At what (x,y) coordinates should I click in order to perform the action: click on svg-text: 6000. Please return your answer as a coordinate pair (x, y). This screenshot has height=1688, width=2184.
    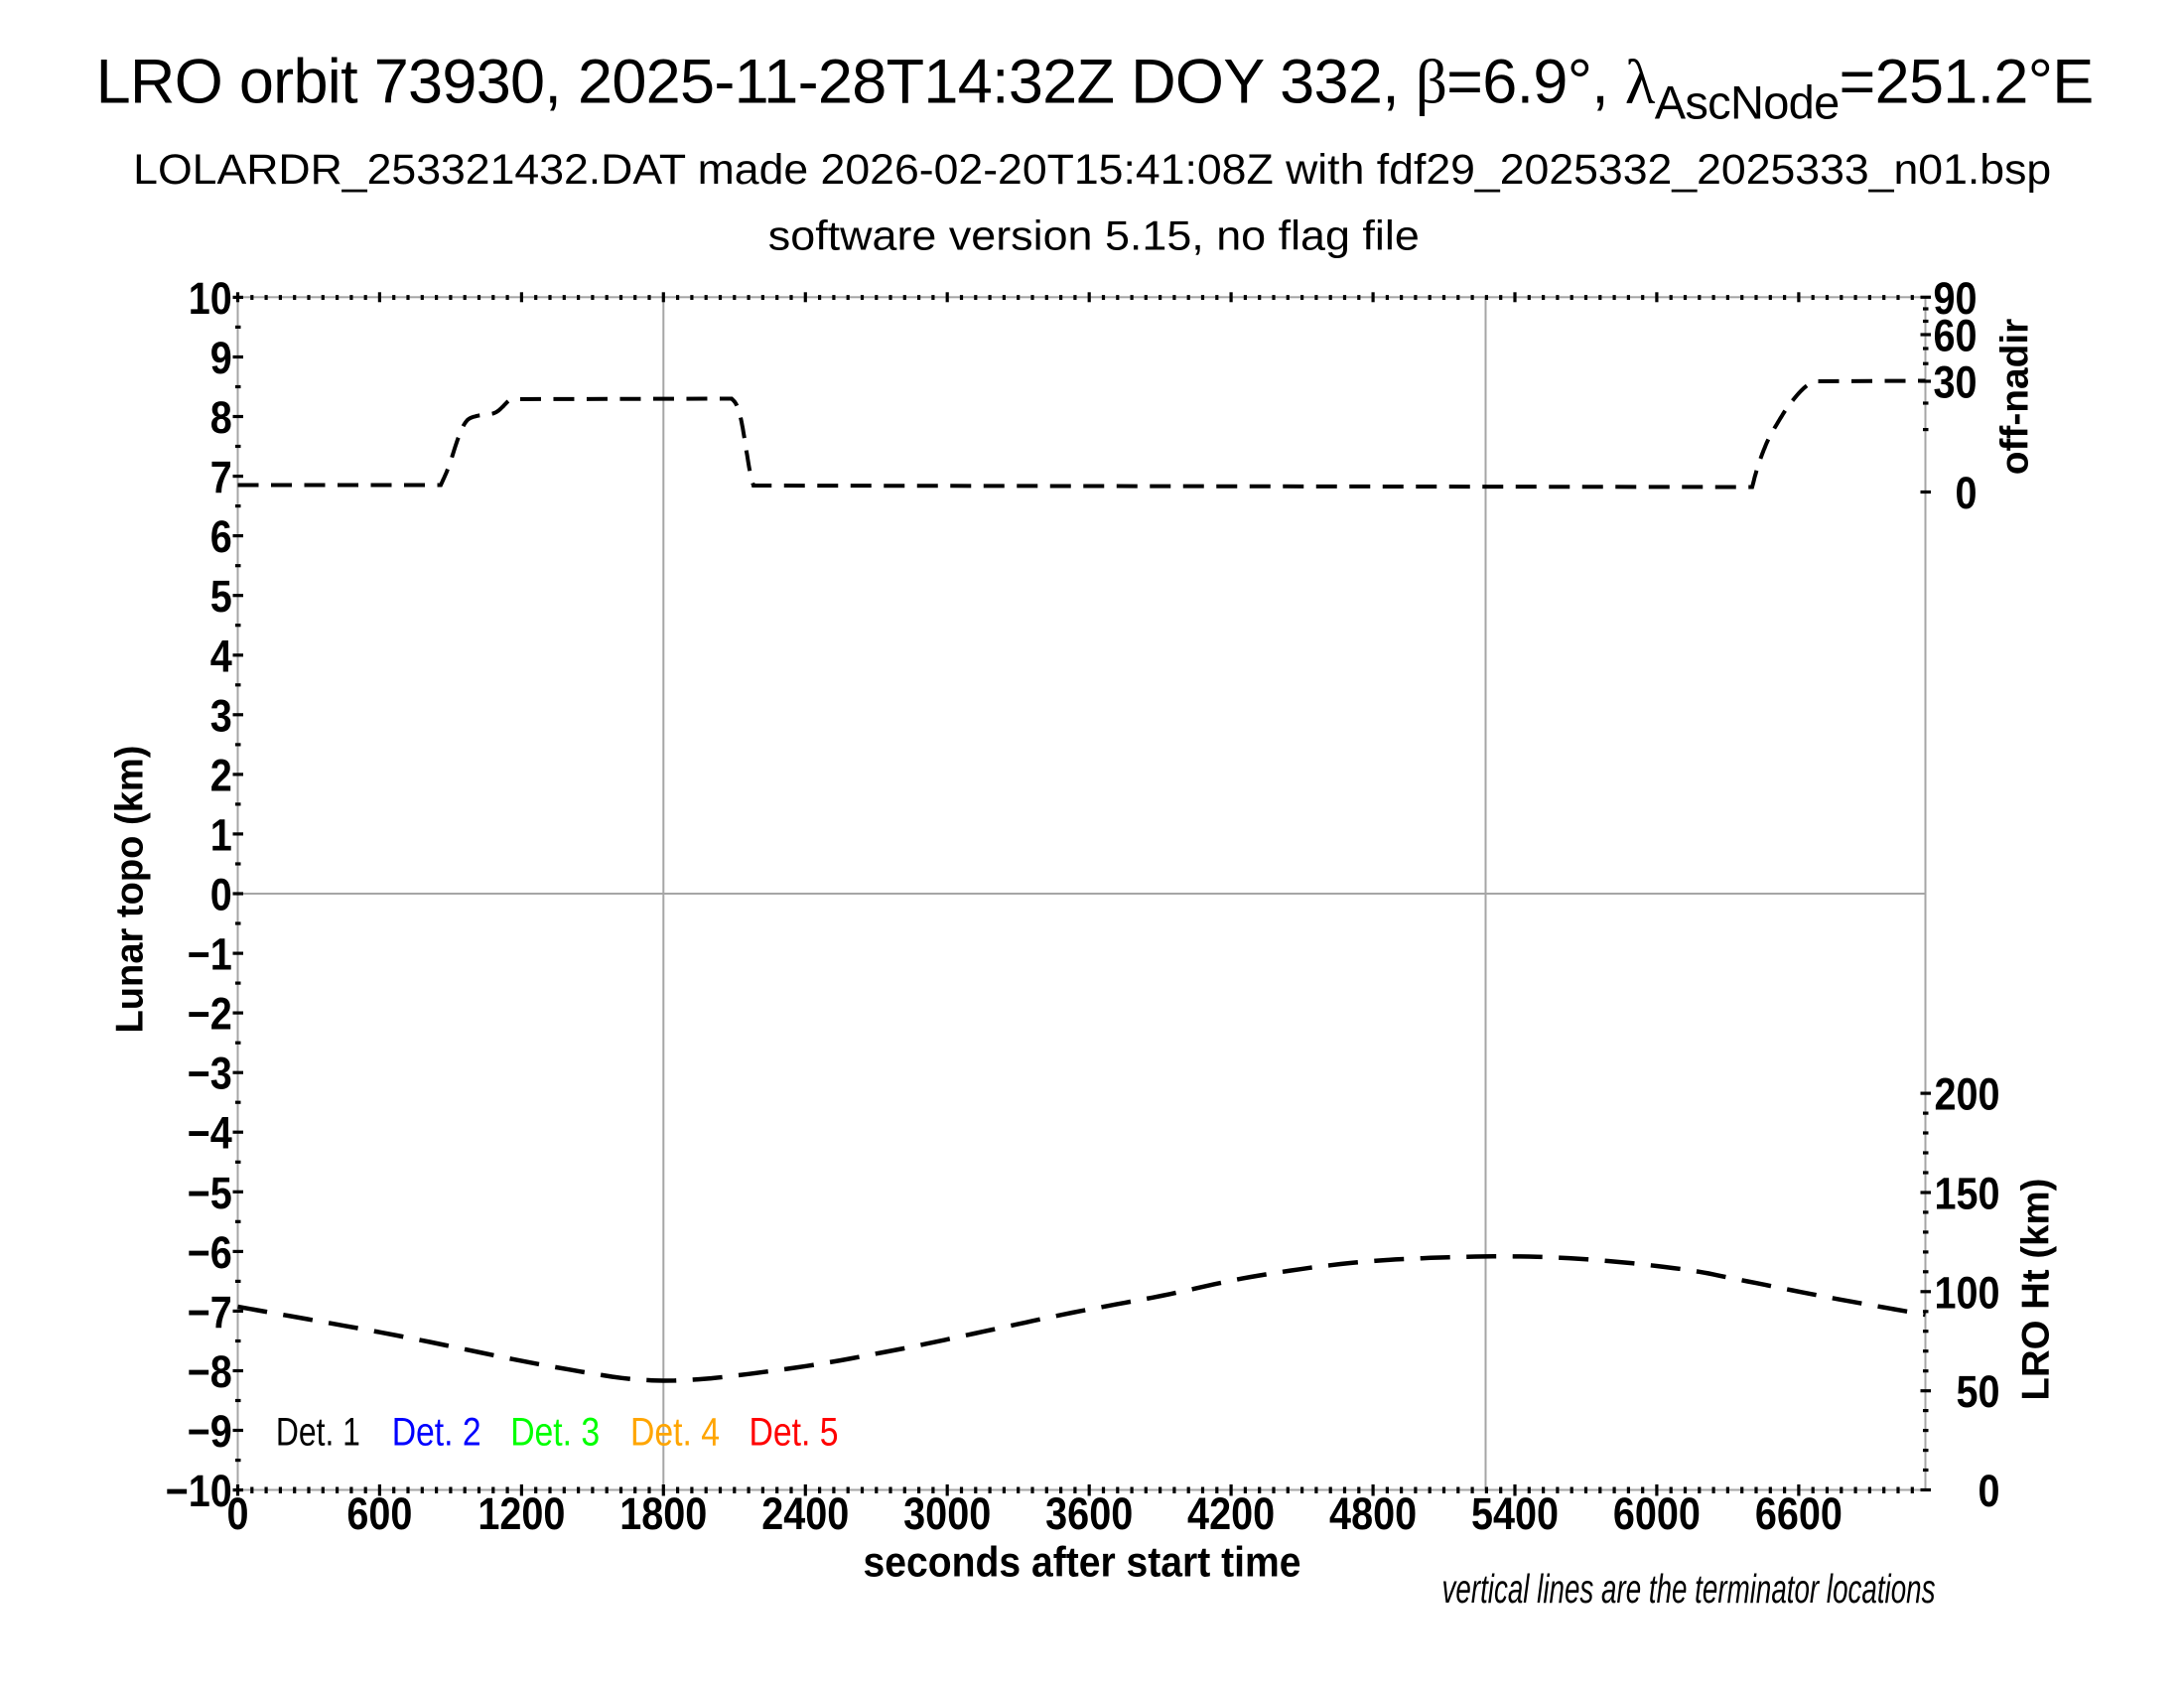
    Looking at the image, I should click on (1657, 1514).